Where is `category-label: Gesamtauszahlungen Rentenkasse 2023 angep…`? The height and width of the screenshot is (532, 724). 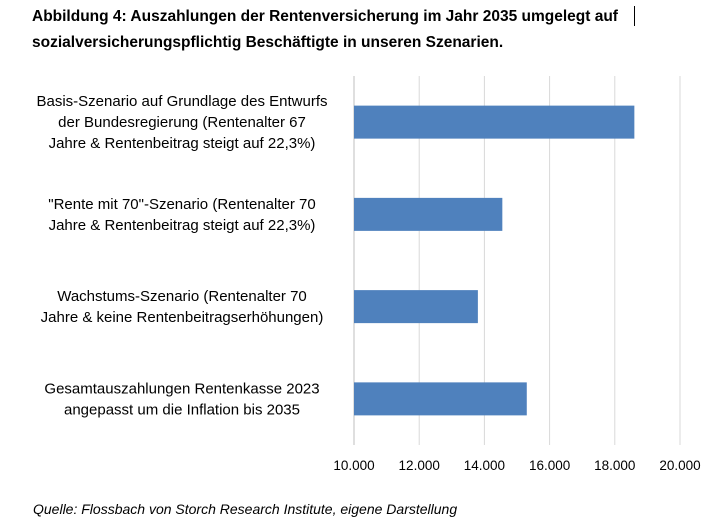
category-label: Gesamtauszahlungen Rentenkasse 2023 angep… is located at coordinates (181, 399).